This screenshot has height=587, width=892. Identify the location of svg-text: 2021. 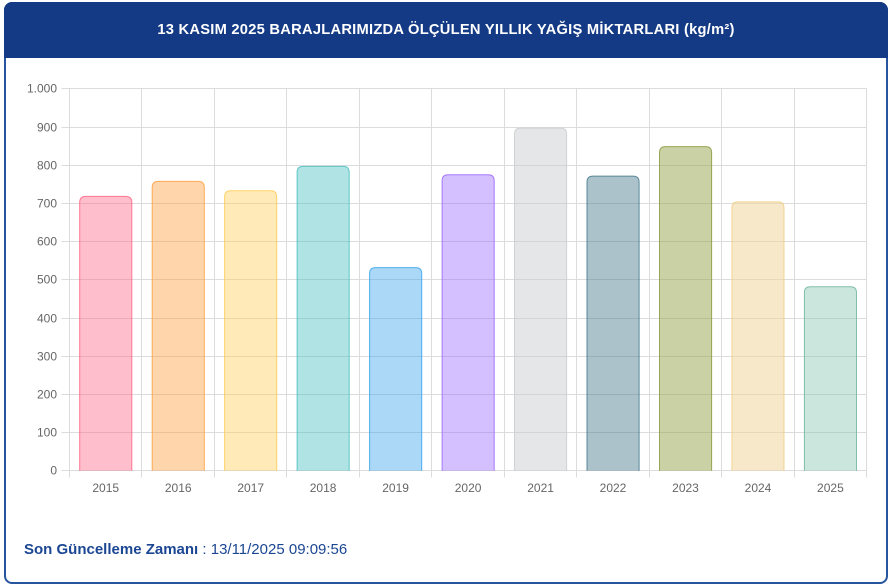
(540, 488).